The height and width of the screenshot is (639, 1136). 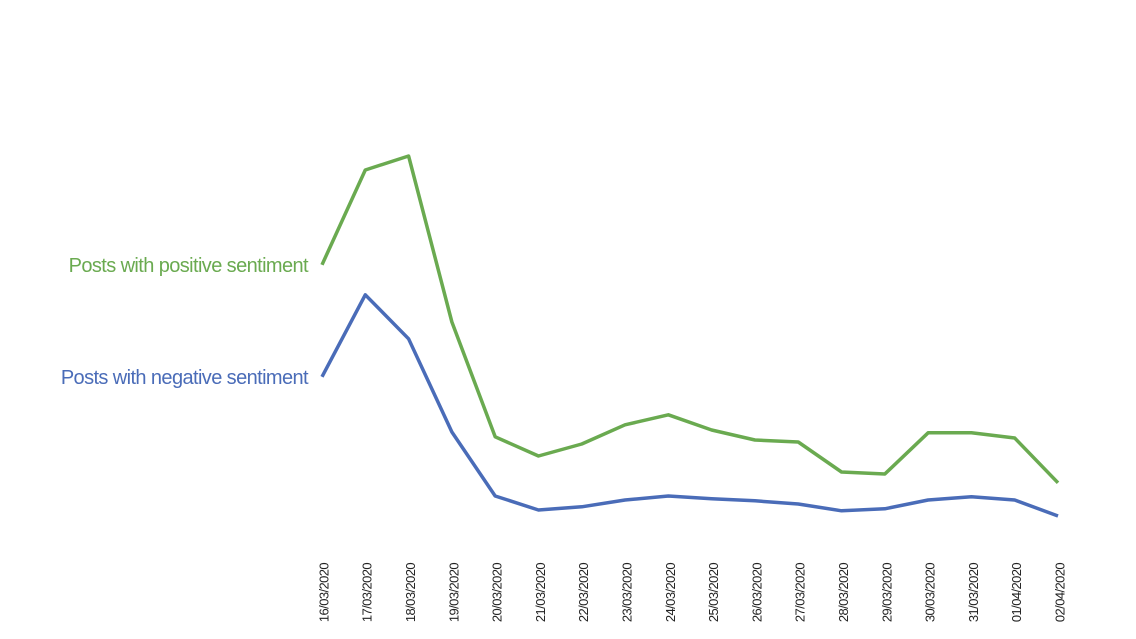 What do you see at coordinates (410, 592) in the screenshot?
I see `x-tick-label: 18/03/2020` at bounding box center [410, 592].